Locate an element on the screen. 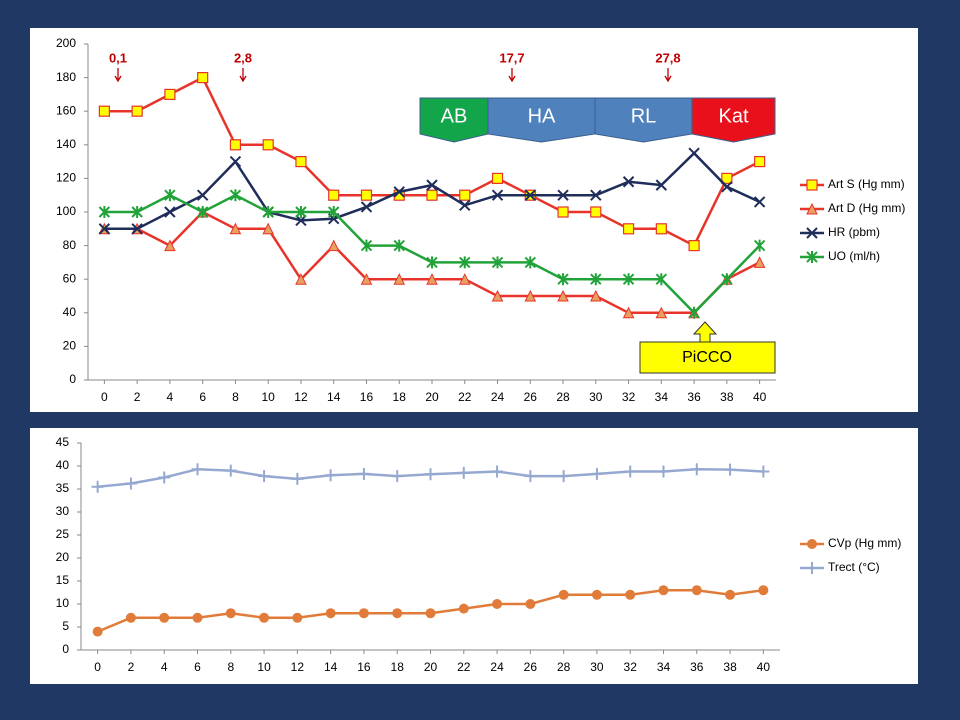  x-tick-label: 14 is located at coordinates (331, 667).